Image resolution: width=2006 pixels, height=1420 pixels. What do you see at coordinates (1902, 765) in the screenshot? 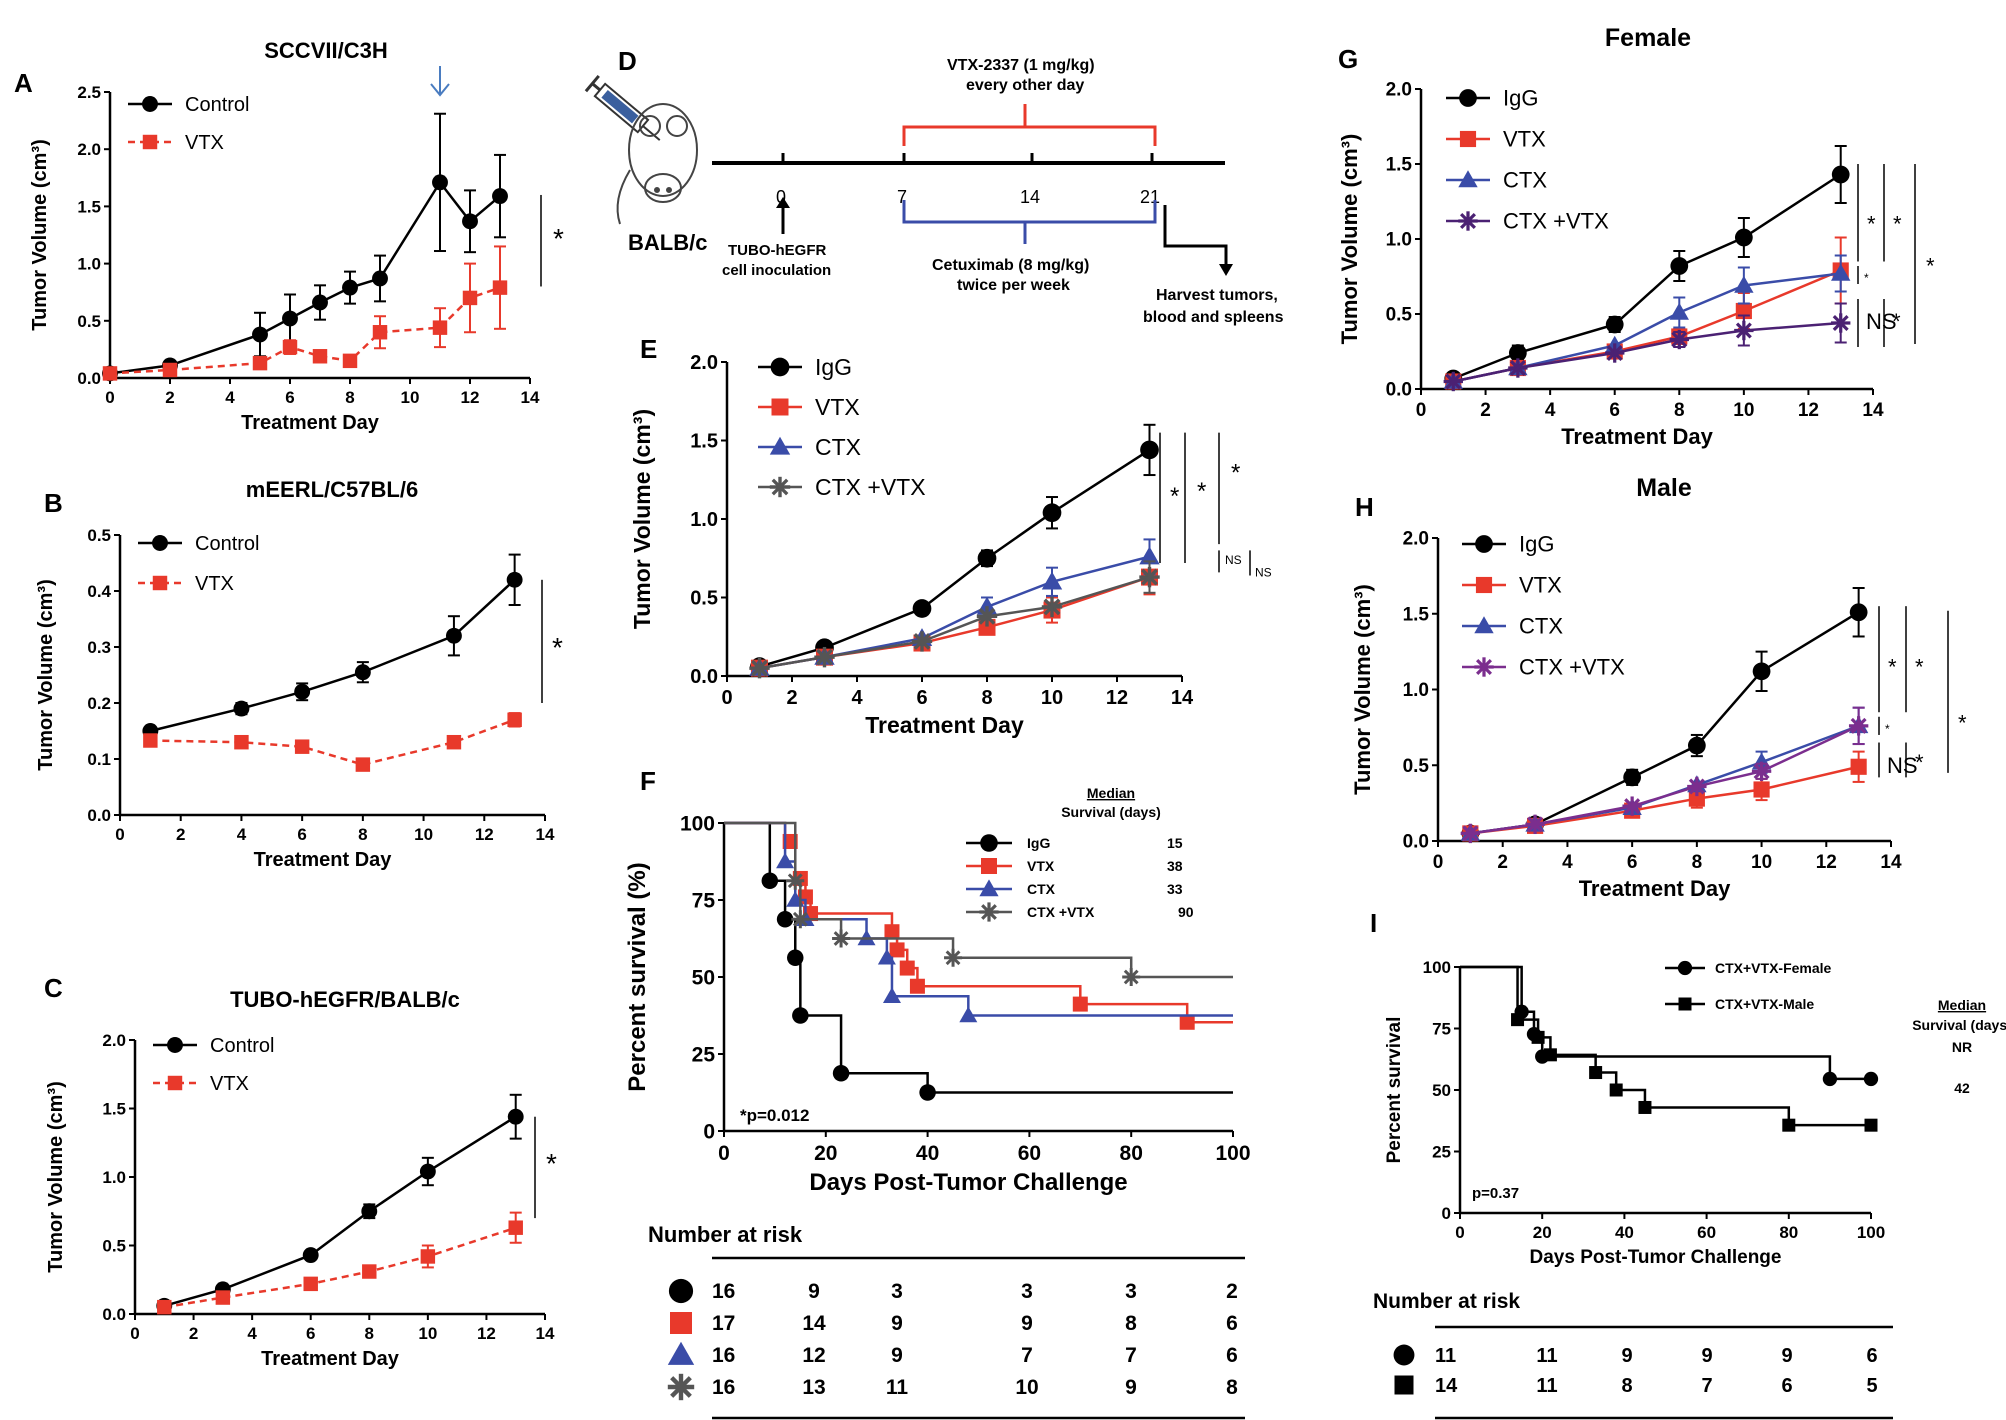
I see `significance-label: NS` at bounding box center [1902, 765].